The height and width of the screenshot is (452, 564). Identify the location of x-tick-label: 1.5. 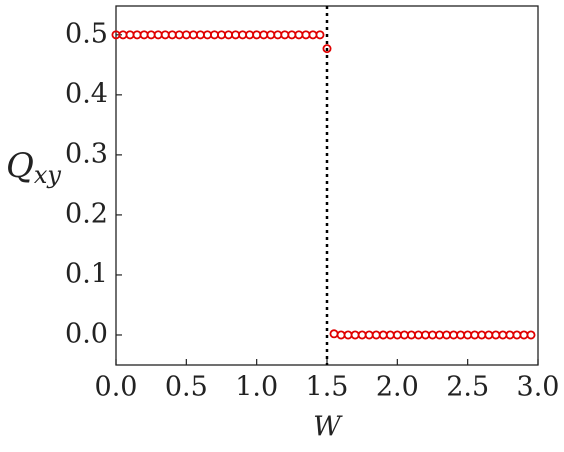
(327, 387).